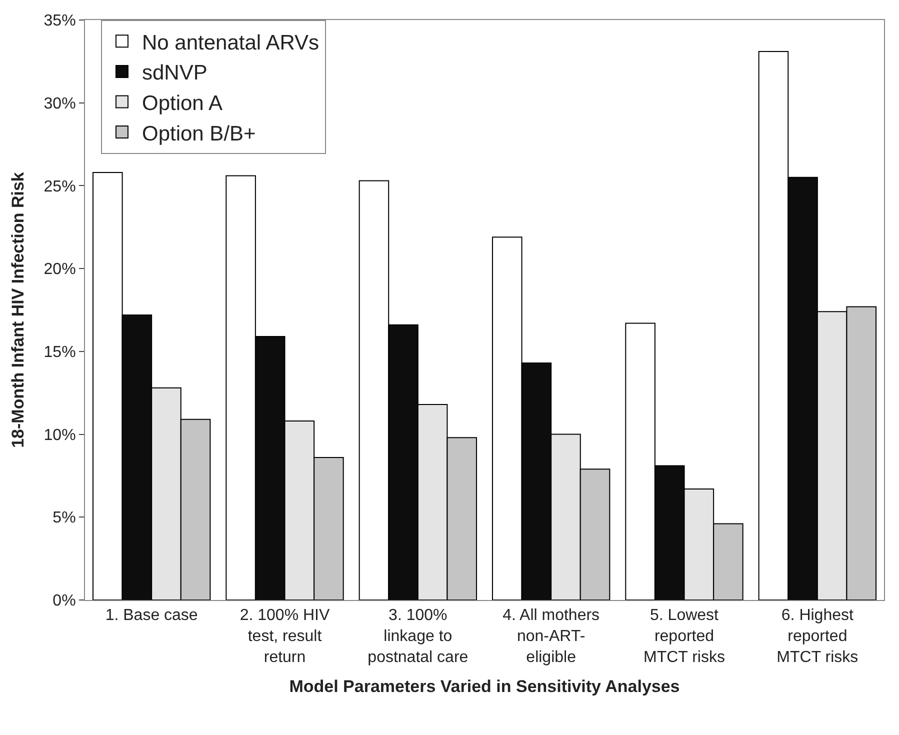 This screenshot has width=899, height=735. Describe the element at coordinates (199, 134) in the screenshot. I see `legend-label: Option B/B+` at that location.